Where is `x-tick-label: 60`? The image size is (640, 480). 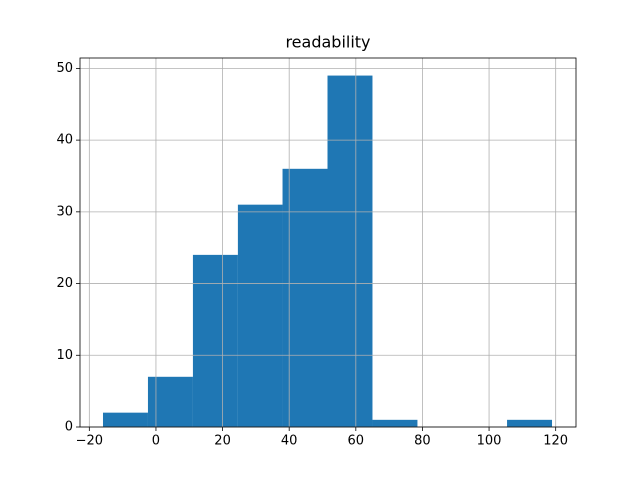 x-tick-label: 60 is located at coordinates (356, 441).